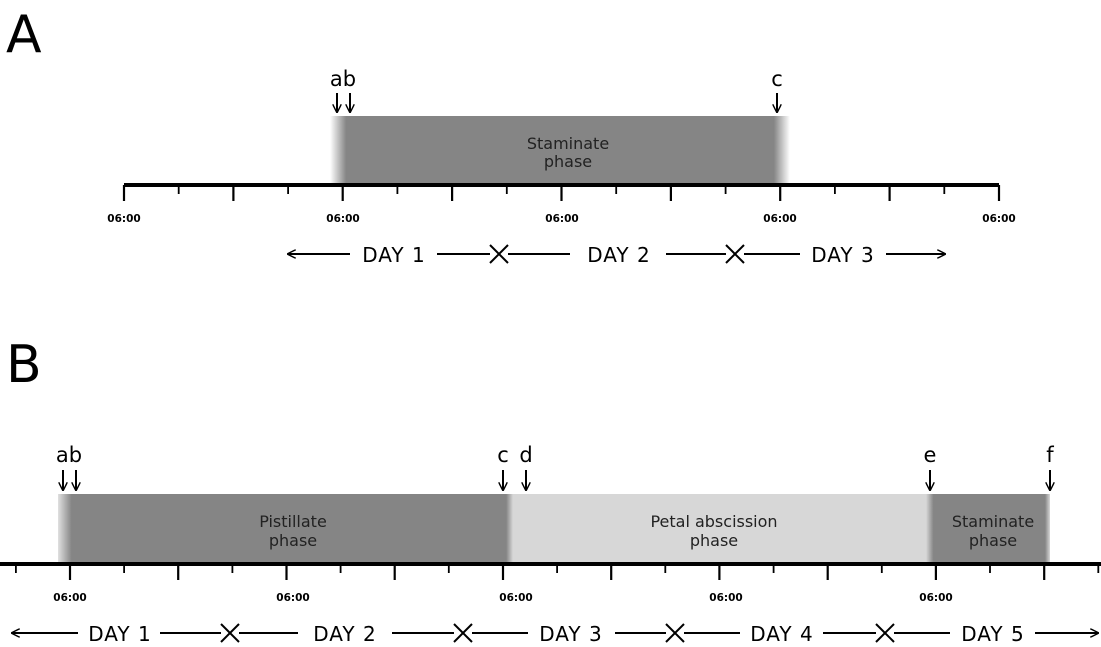  I want to click on day-label: DAY 5, so click(992, 634).